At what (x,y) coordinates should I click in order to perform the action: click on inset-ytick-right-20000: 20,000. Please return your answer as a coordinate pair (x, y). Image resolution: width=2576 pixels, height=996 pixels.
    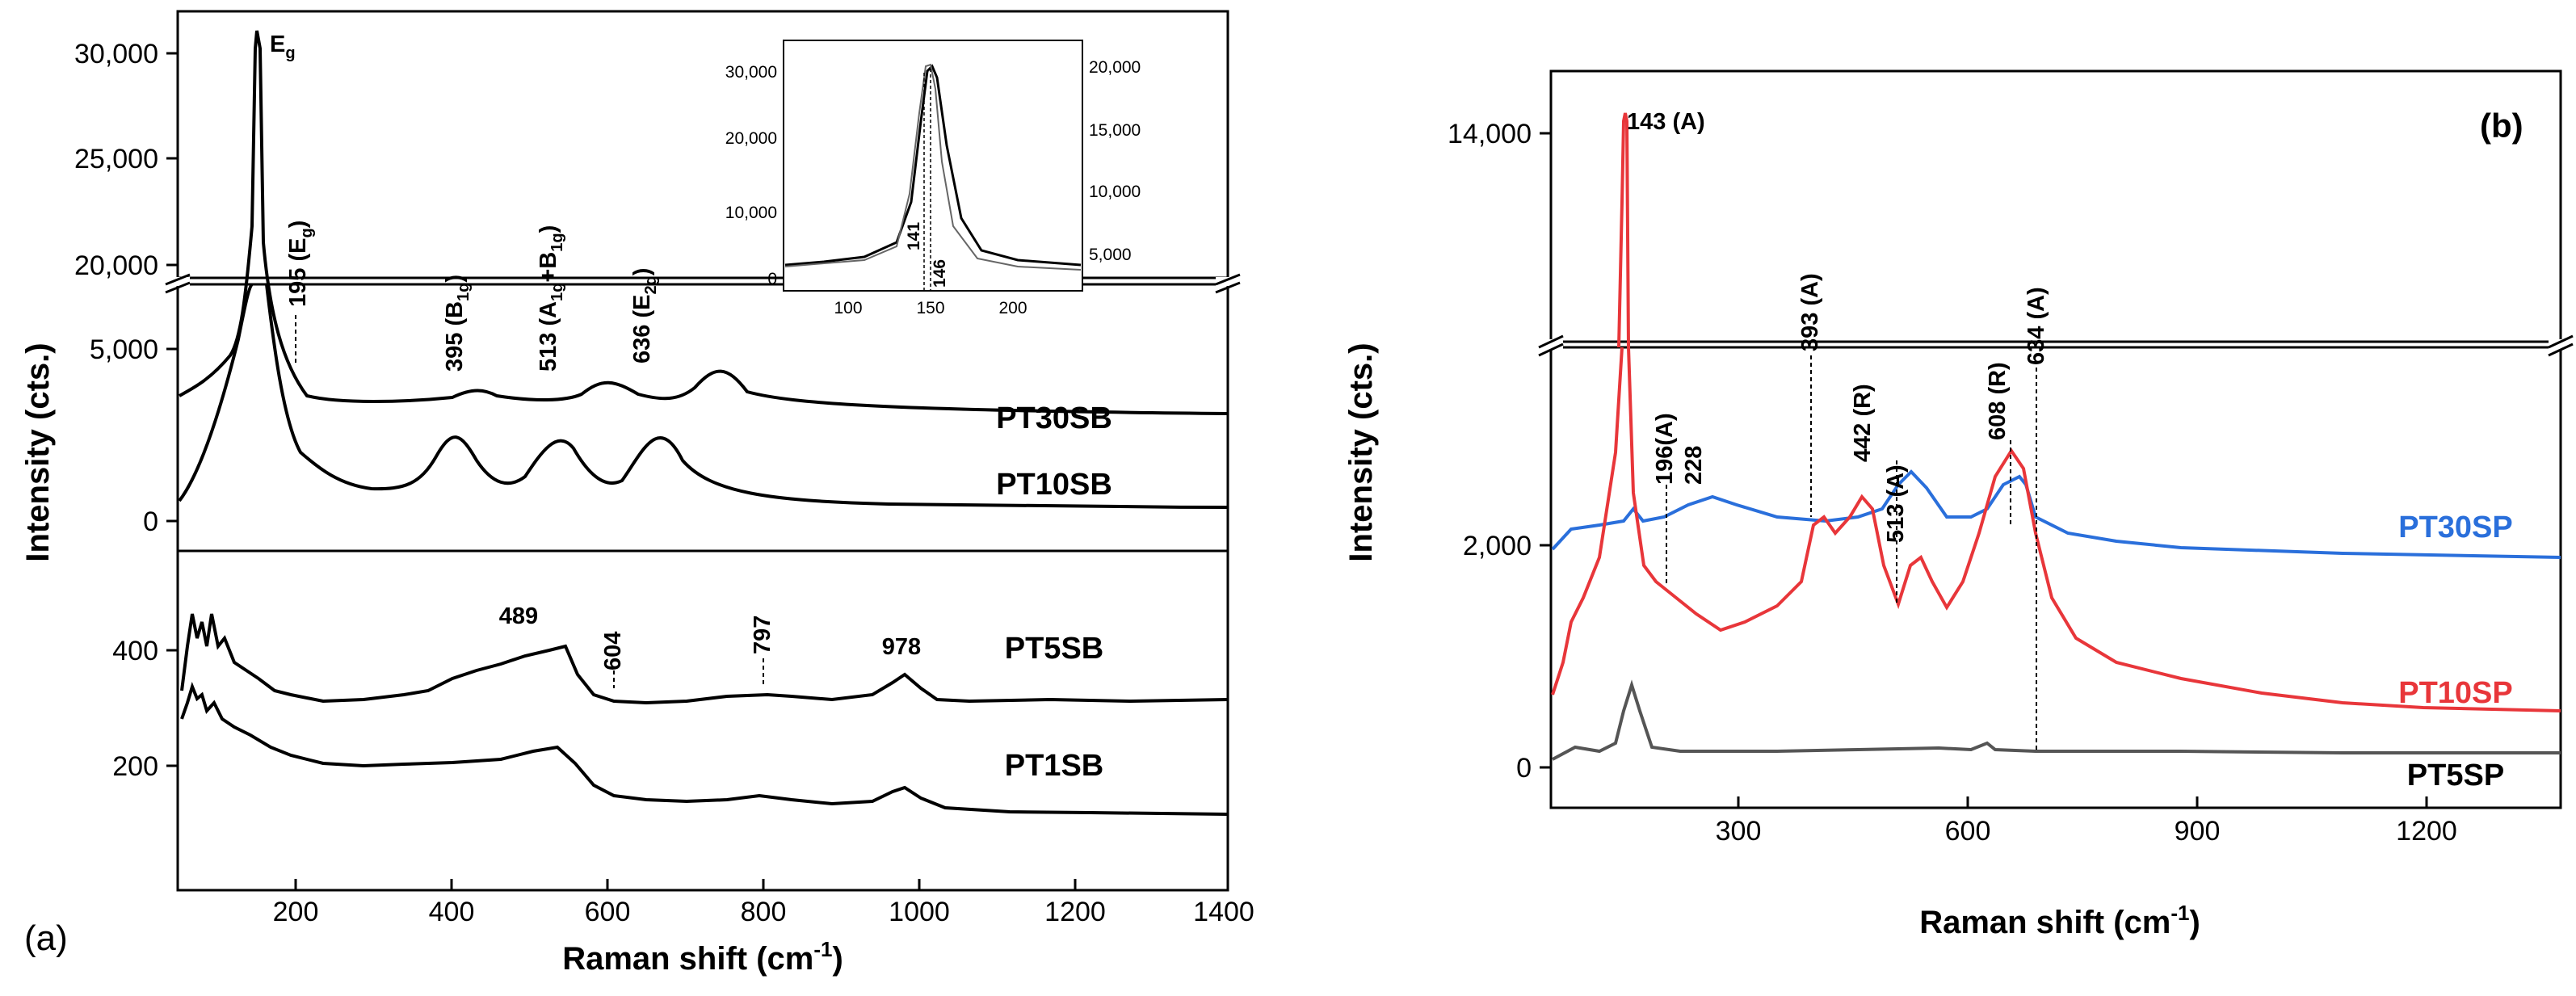
    Looking at the image, I should click on (1115, 67).